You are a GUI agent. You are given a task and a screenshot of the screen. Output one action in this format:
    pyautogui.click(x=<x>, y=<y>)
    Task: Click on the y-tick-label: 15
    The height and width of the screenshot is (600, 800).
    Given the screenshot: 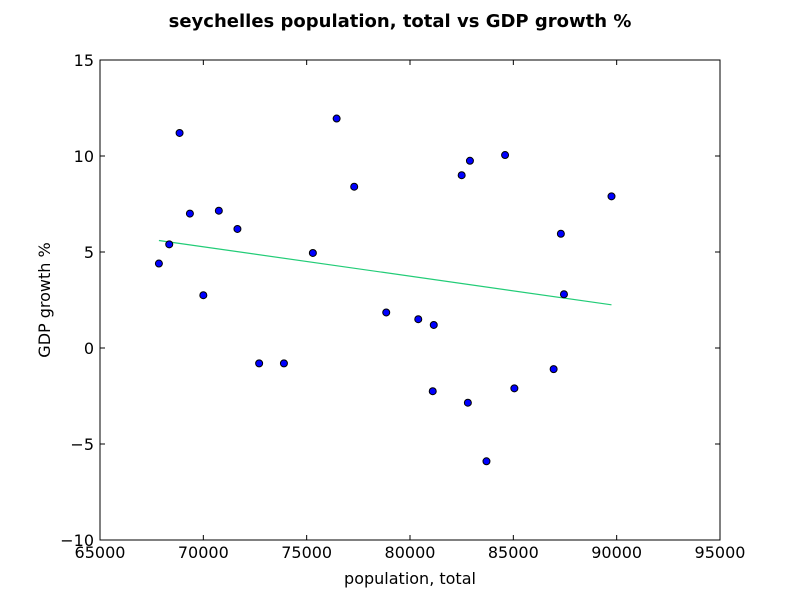 What is the action you would take?
    pyautogui.click(x=84, y=60)
    